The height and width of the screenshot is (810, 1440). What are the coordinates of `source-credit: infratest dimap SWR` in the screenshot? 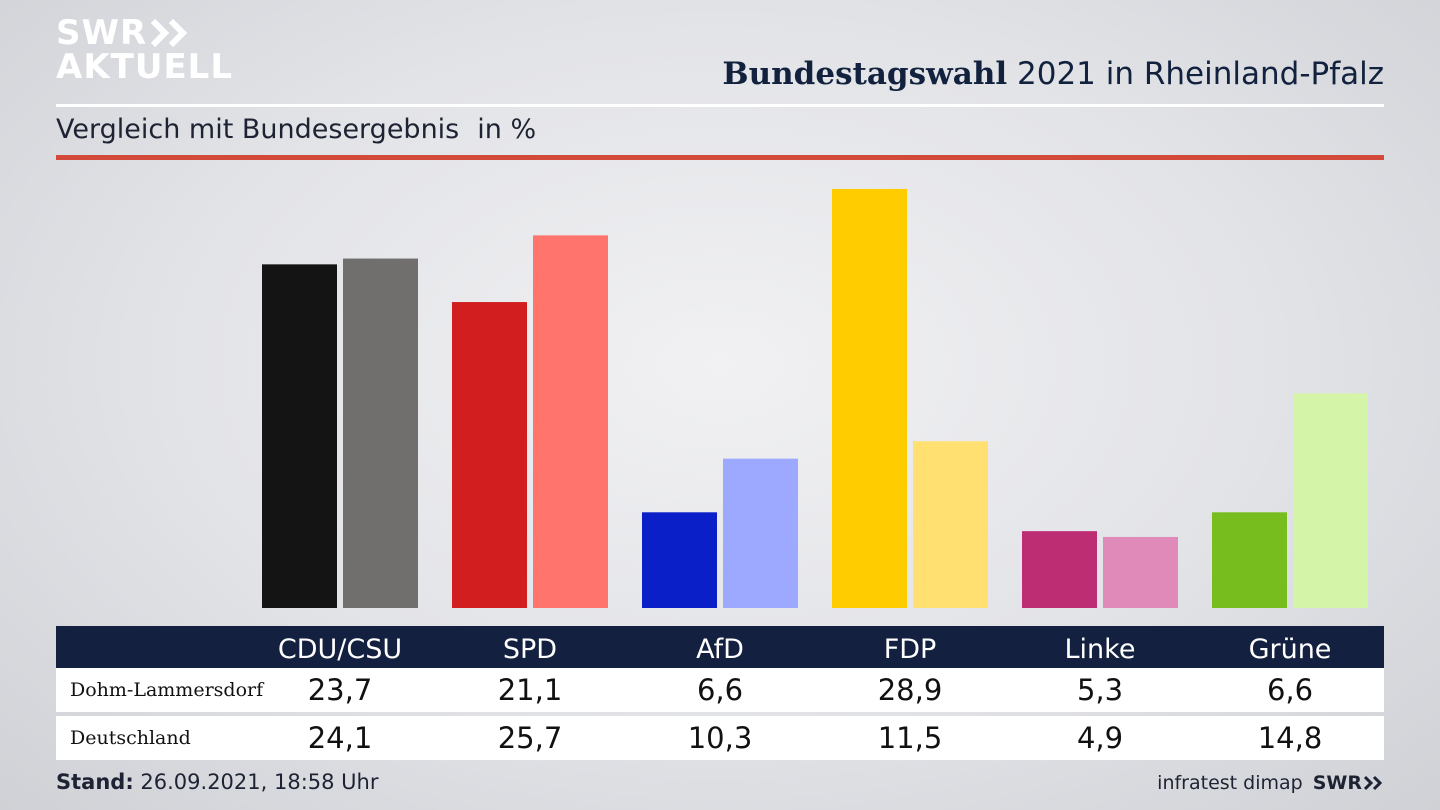 It's located at (1270, 783).